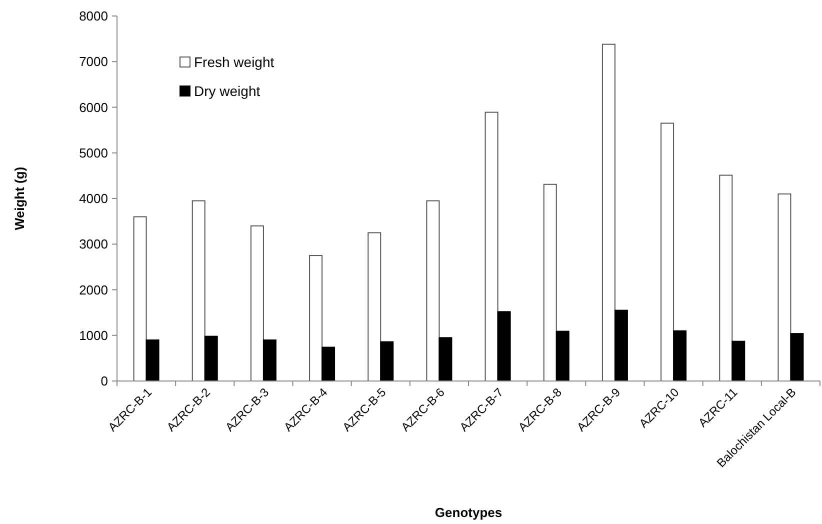 The width and height of the screenshot is (822, 524). Describe the element at coordinates (104, 381) in the screenshot. I see `y-tick-label: 0` at that location.